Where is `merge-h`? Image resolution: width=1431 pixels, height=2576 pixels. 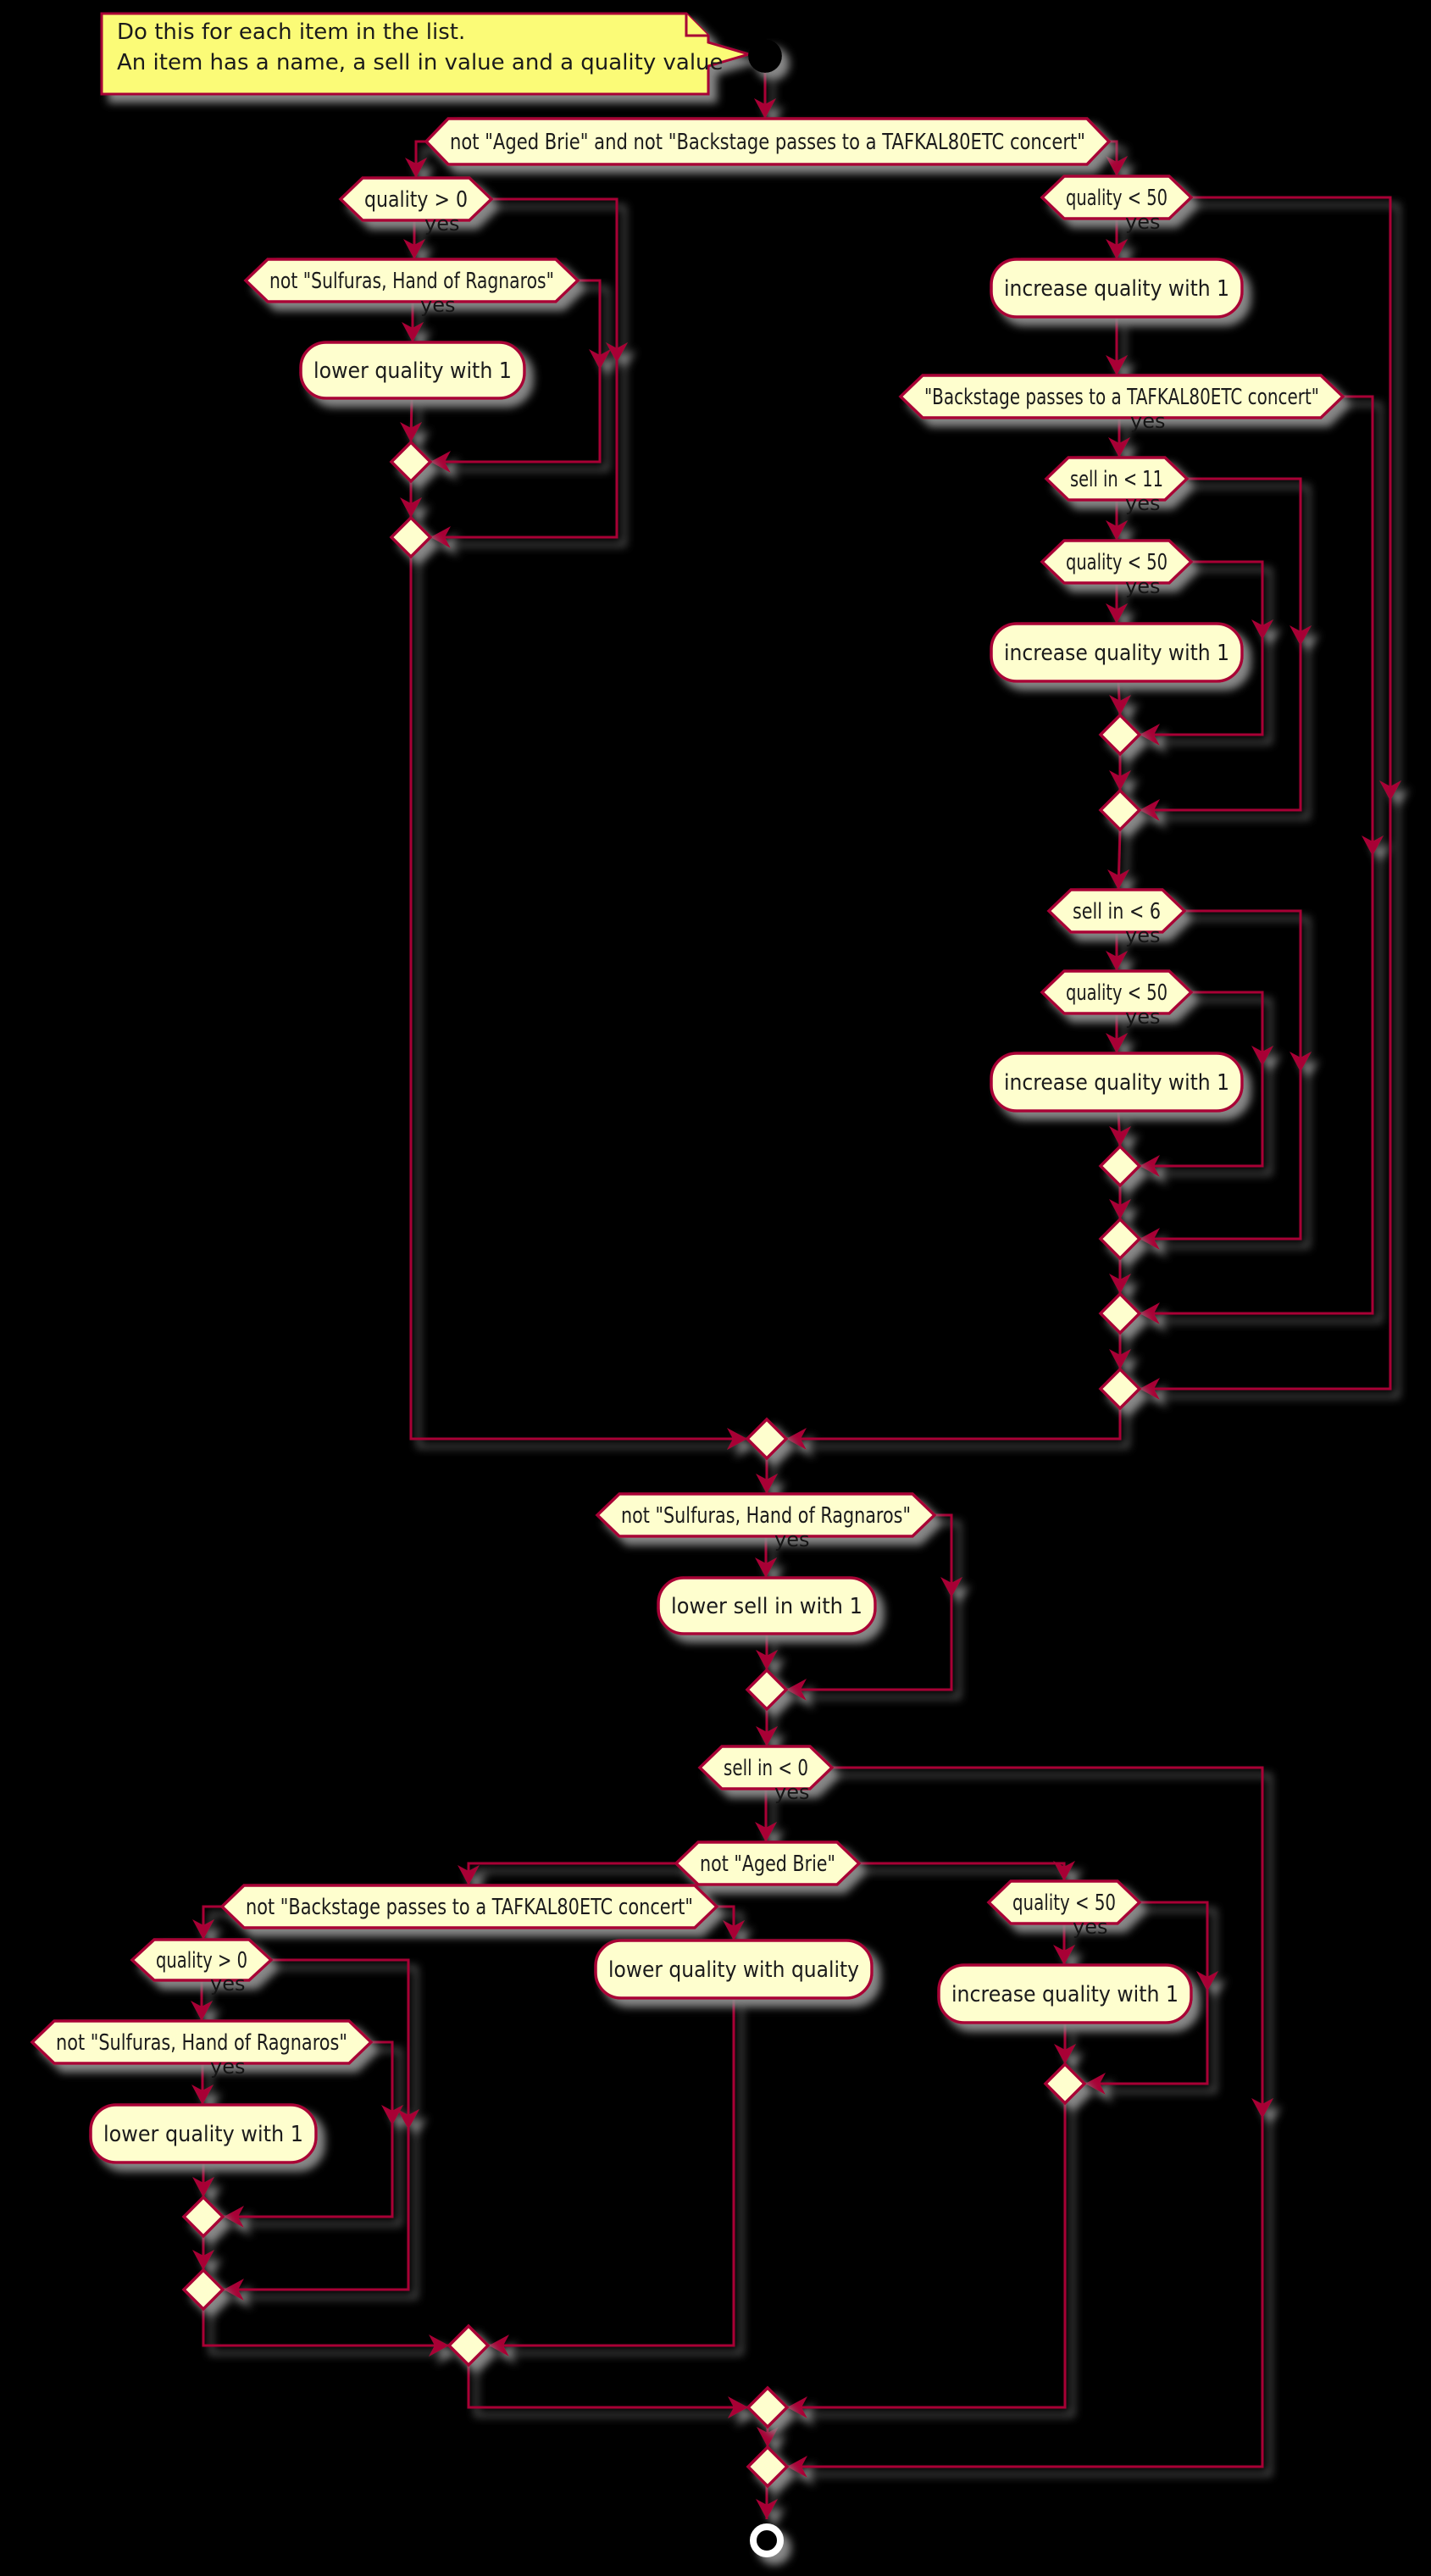
merge-h is located at coordinates (768, 2467).